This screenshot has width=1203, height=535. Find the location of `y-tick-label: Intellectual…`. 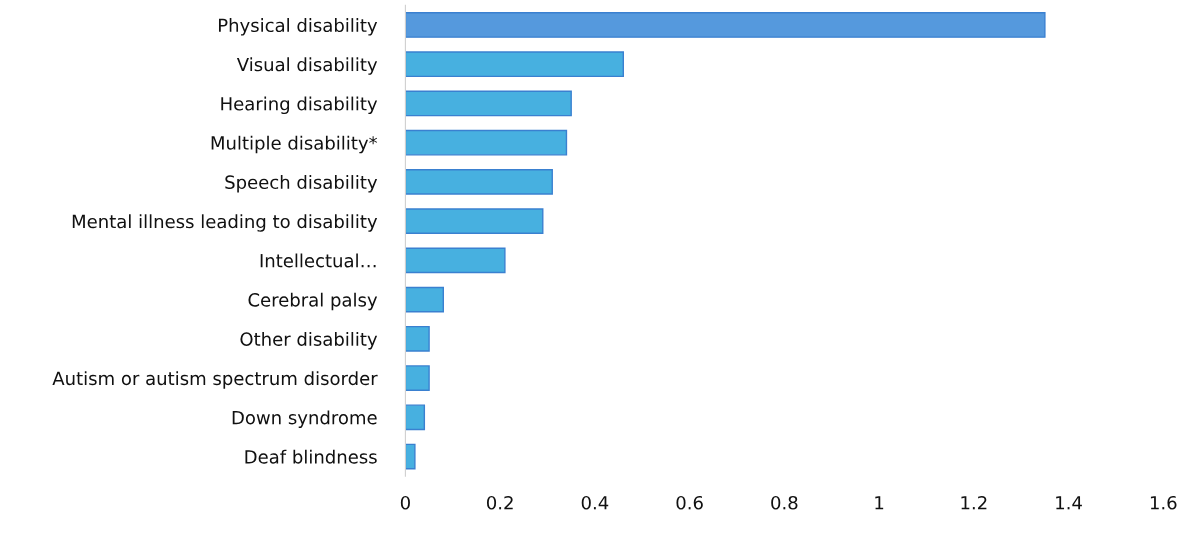

y-tick-label: Intellectual… is located at coordinates (318, 260).